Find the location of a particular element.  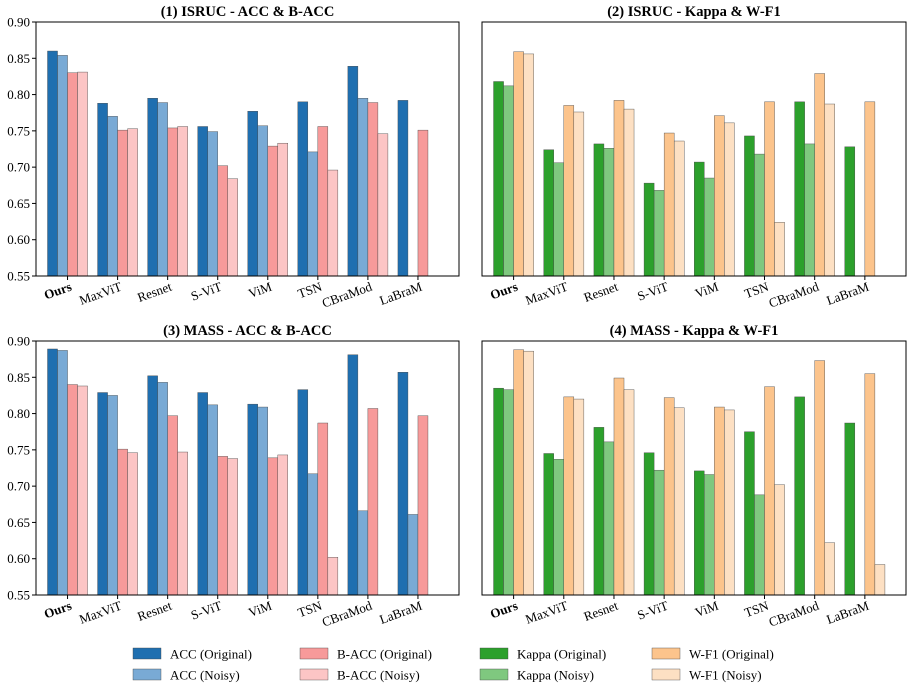

bar-w-f1-original-cbramod is located at coordinates (819, 478).